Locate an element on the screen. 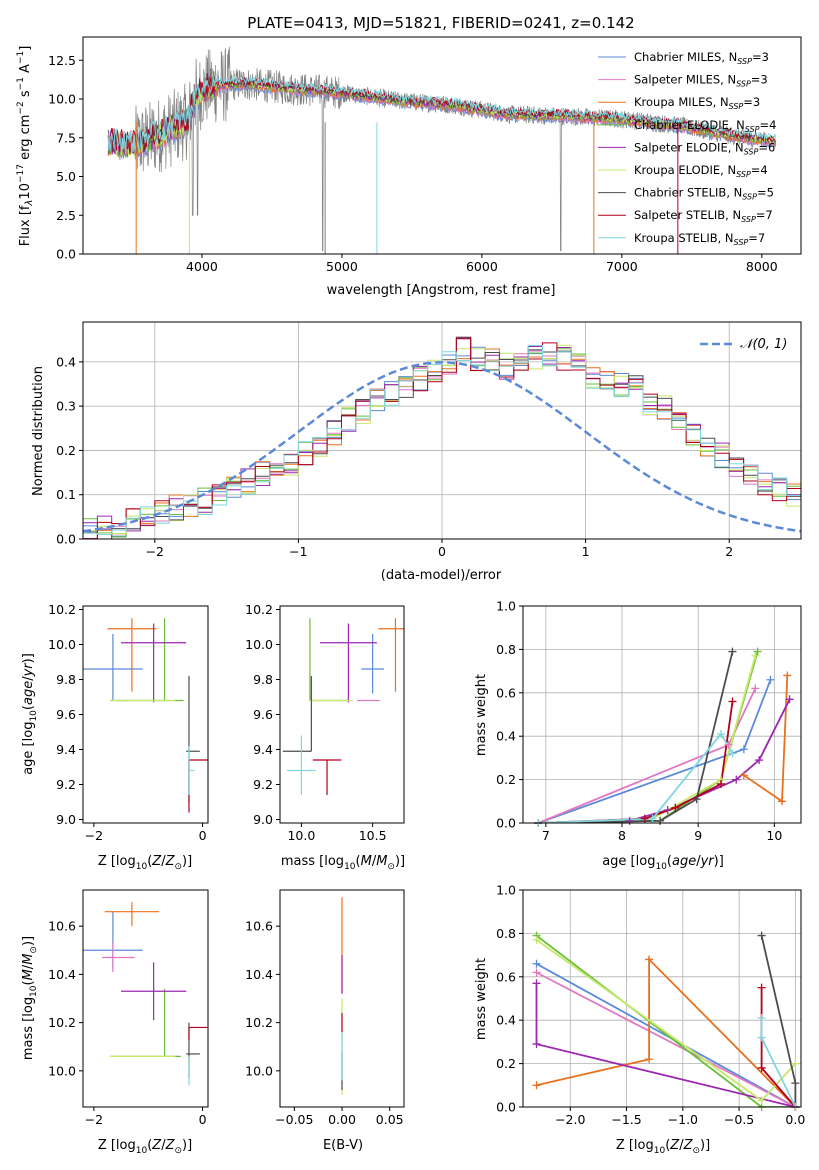 This screenshot has width=819, height=1170. ageZ-ylabel: age [log10(age/yr)] is located at coordinates (30, 714).